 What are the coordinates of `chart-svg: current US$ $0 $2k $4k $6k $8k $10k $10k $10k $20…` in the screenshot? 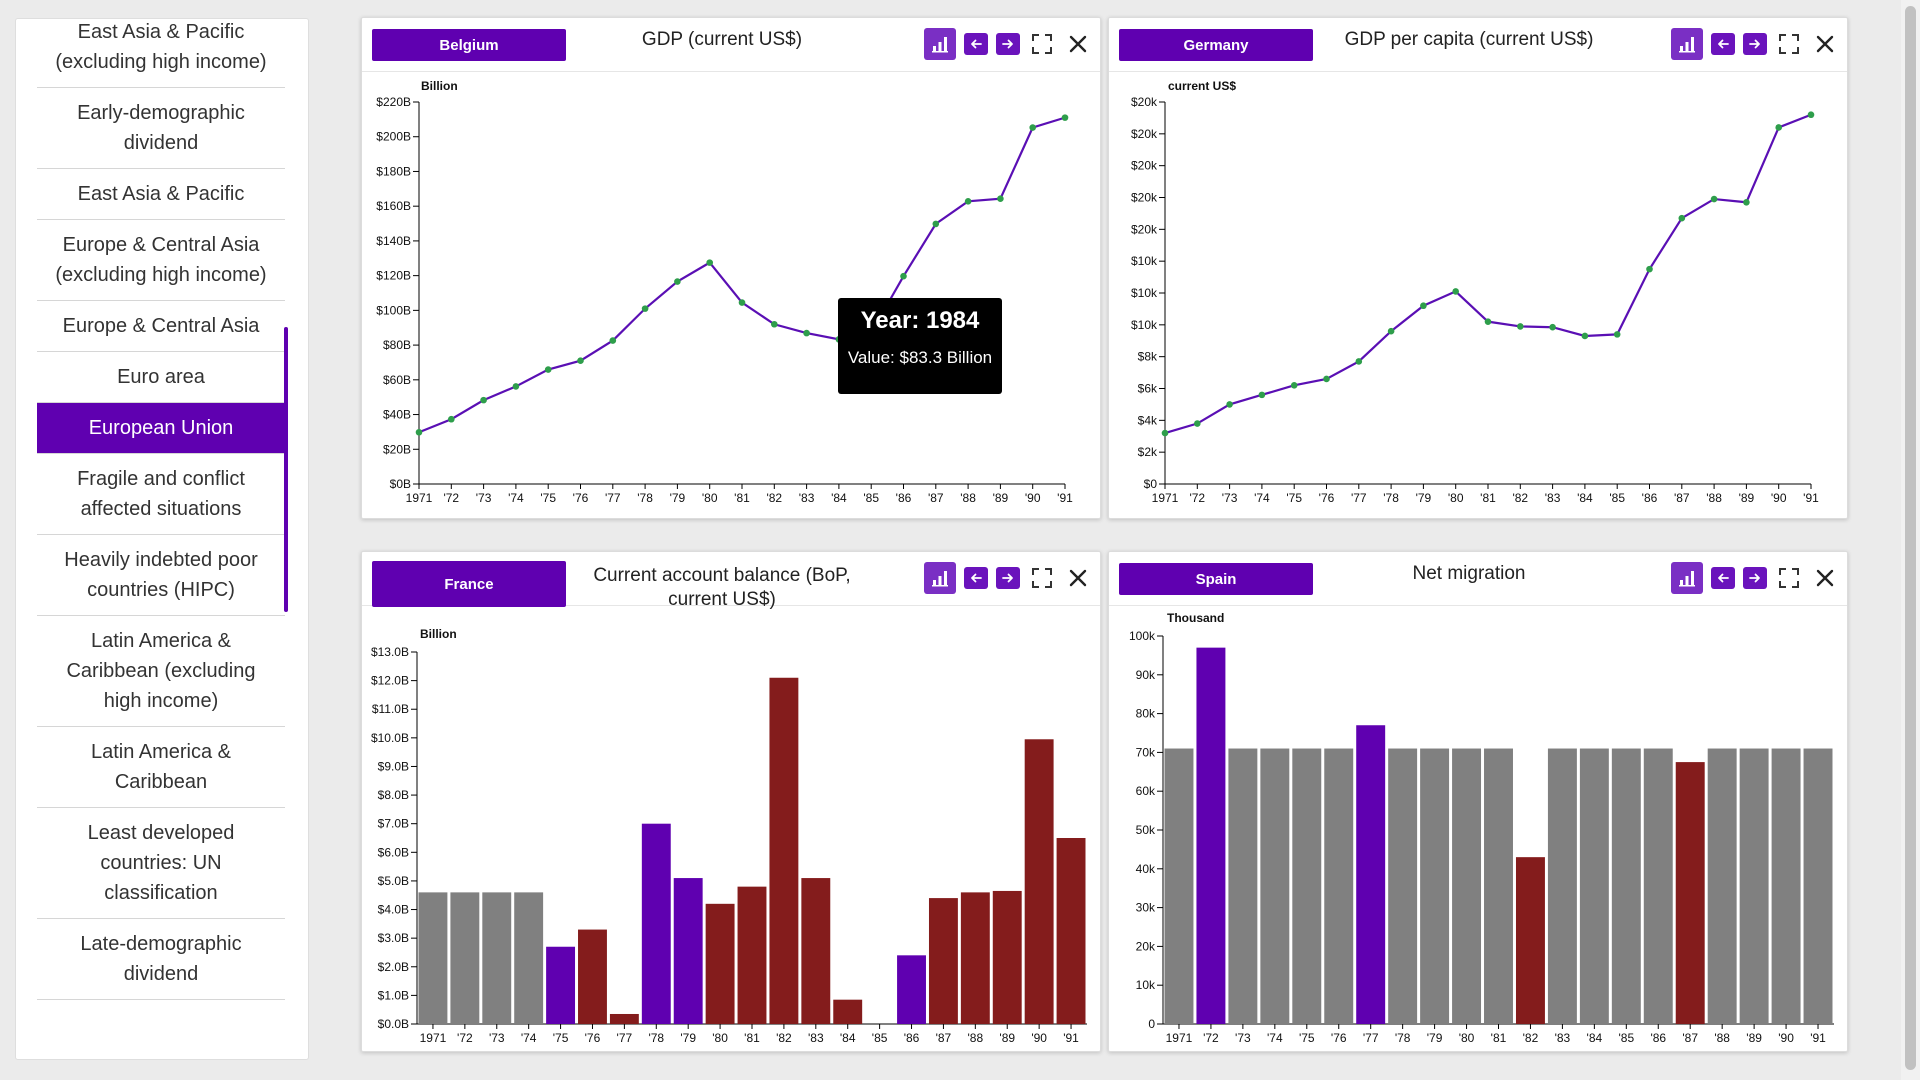 It's located at (1475, 292).